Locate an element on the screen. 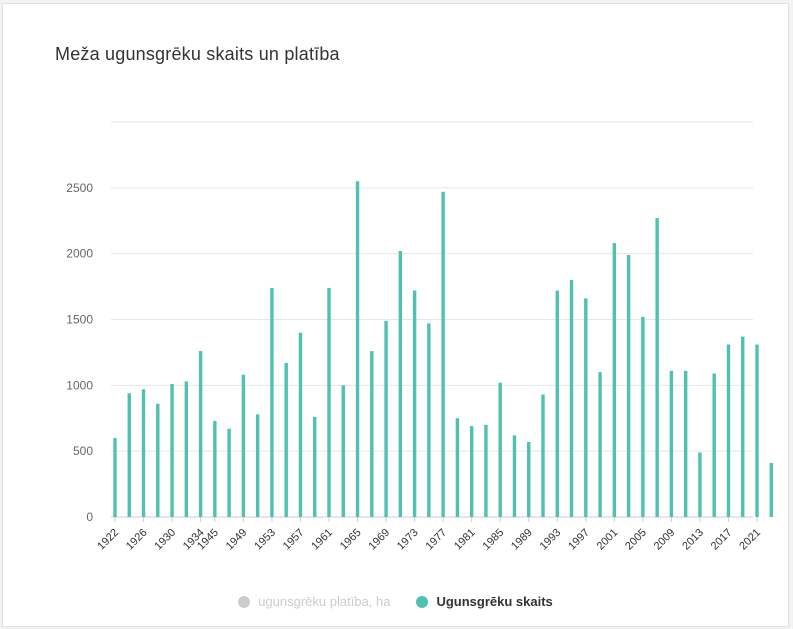 The image size is (793, 629). x-tick-label: 1993 is located at coordinates (551, 540).